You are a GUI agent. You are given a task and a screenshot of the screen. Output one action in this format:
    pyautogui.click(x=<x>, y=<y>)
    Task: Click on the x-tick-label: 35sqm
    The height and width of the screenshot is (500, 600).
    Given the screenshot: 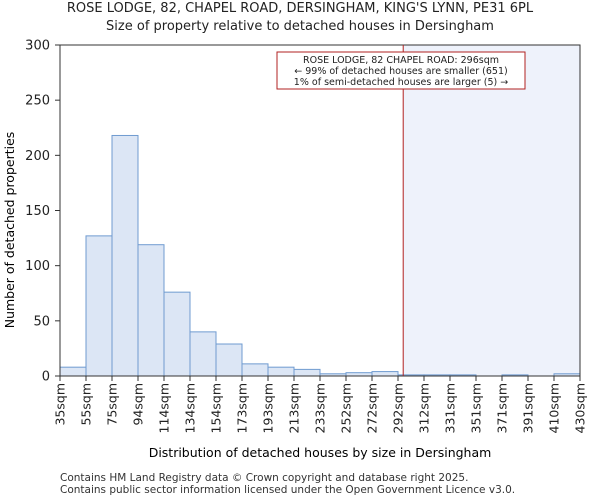 What is the action you would take?
    pyautogui.click(x=60, y=404)
    